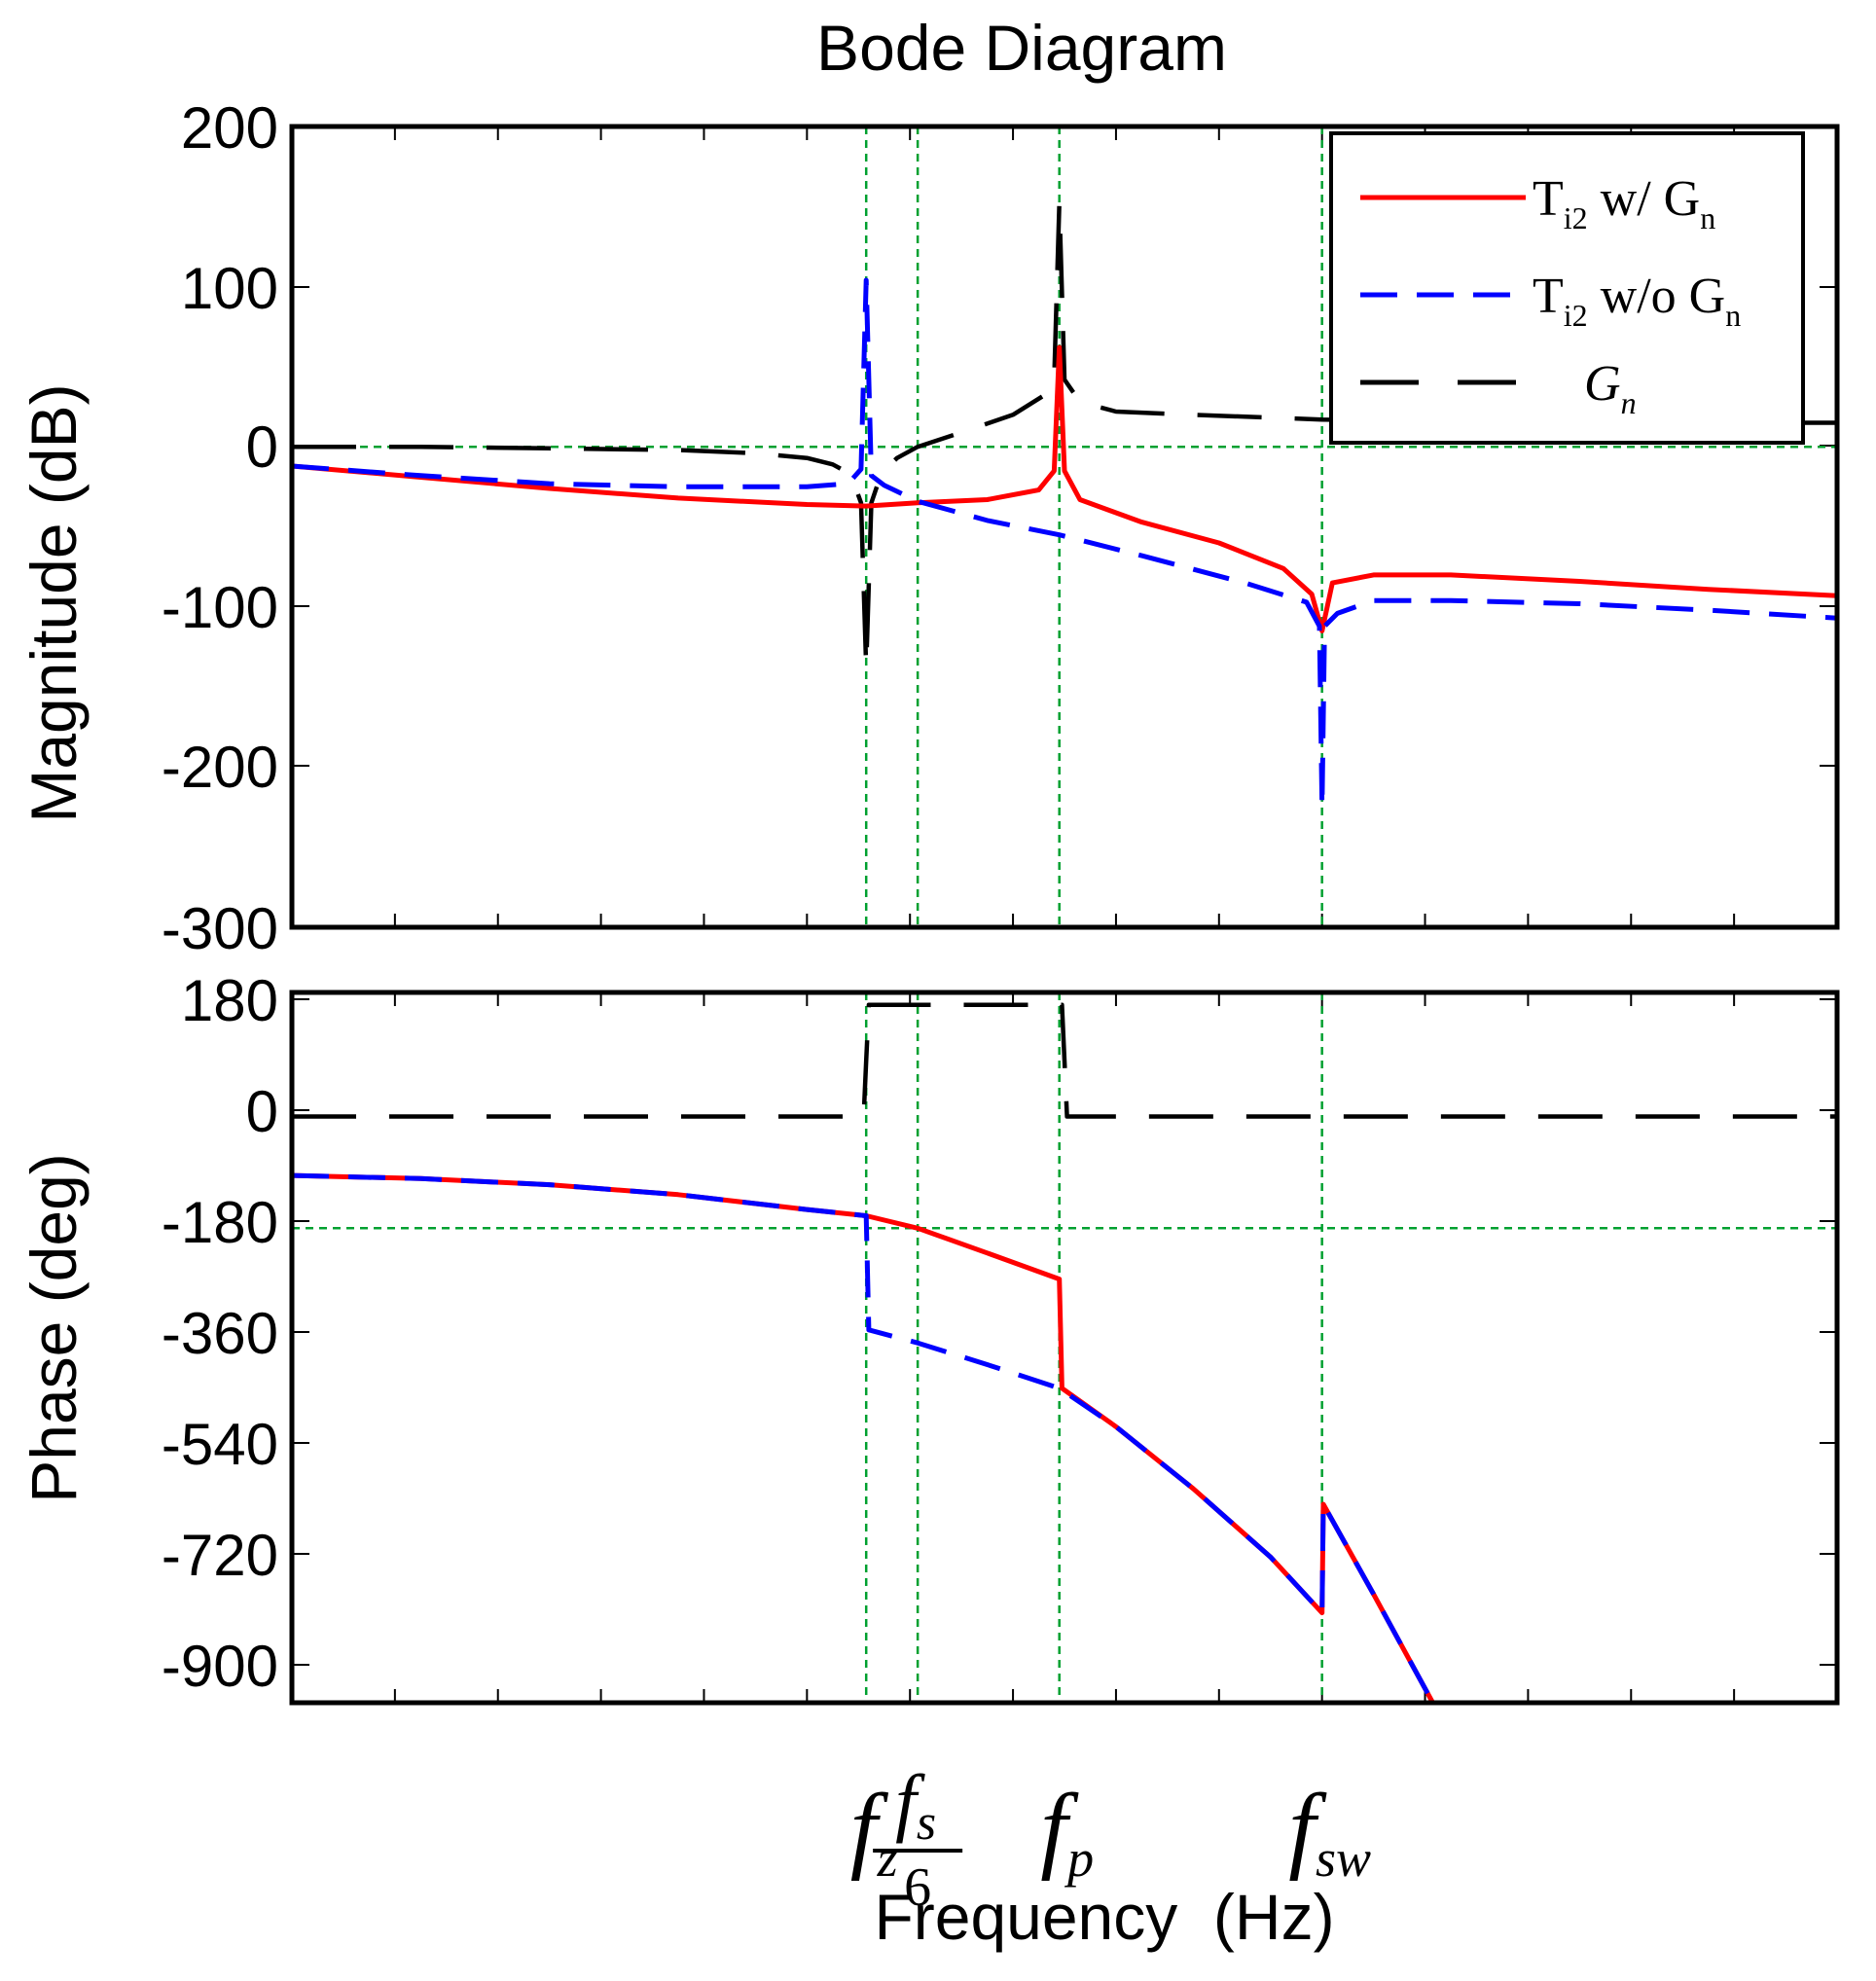 The width and height of the screenshot is (1876, 1981). Describe the element at coordinates (874, 1831) in the screenshot. I see `xtick-label-fz: fz` at that location.